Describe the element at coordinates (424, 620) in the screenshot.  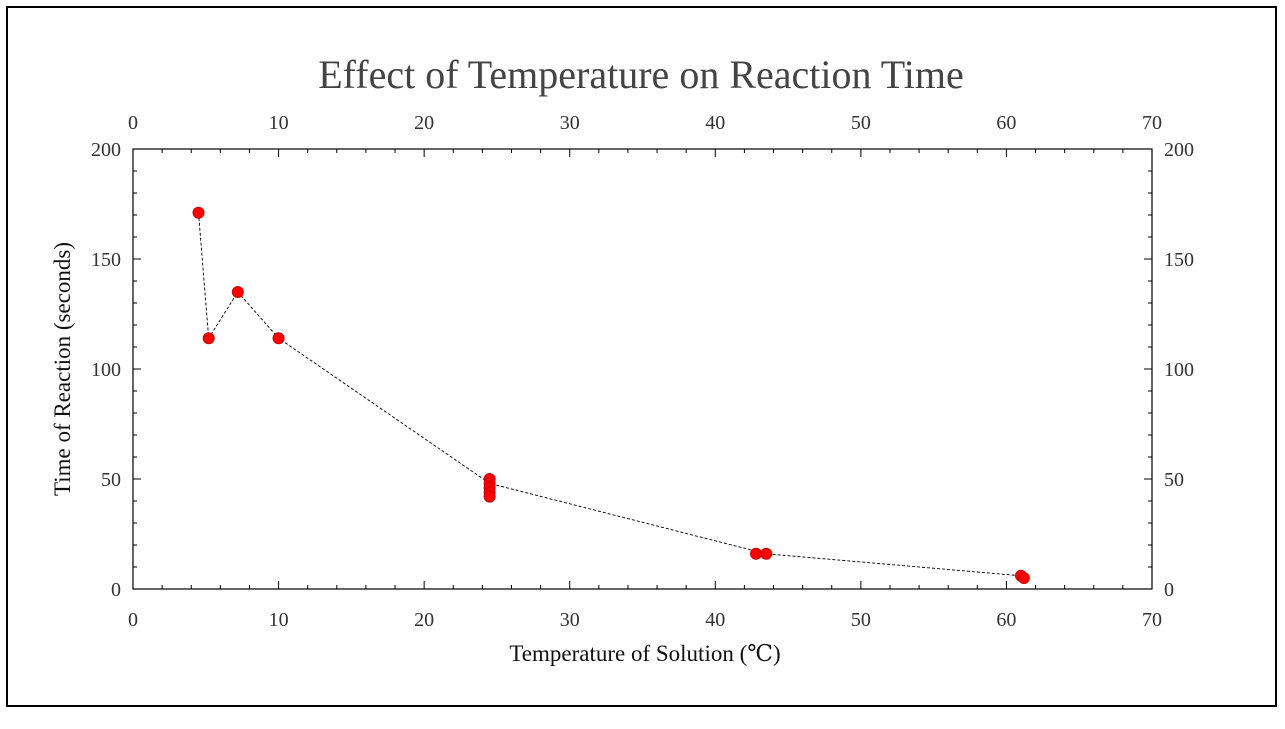
I see `x-tick-label-bottom: 20` at that location.